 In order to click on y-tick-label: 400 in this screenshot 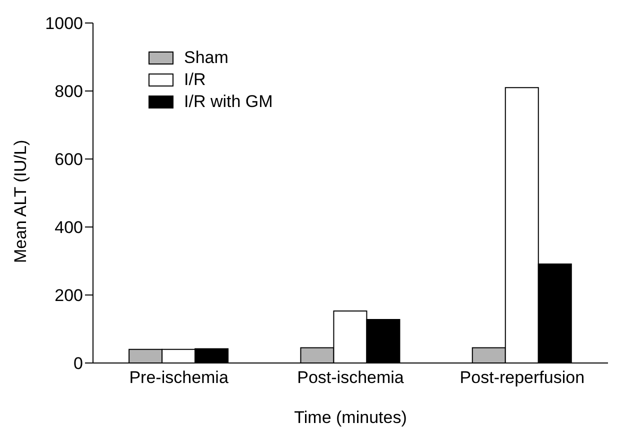, I will do `click(68, 228)`.